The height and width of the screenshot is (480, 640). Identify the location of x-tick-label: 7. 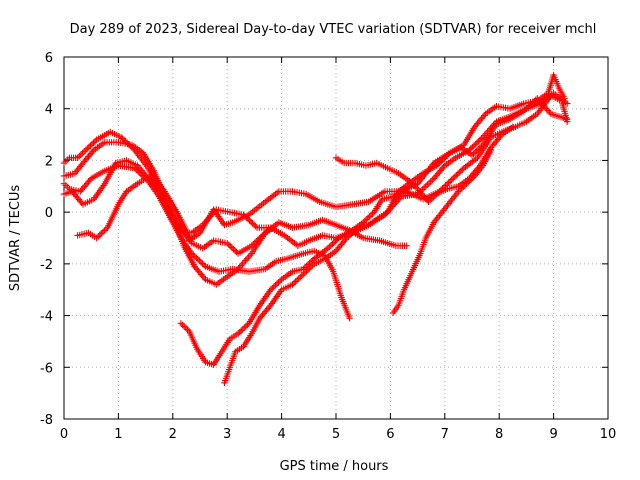
(445, 434).